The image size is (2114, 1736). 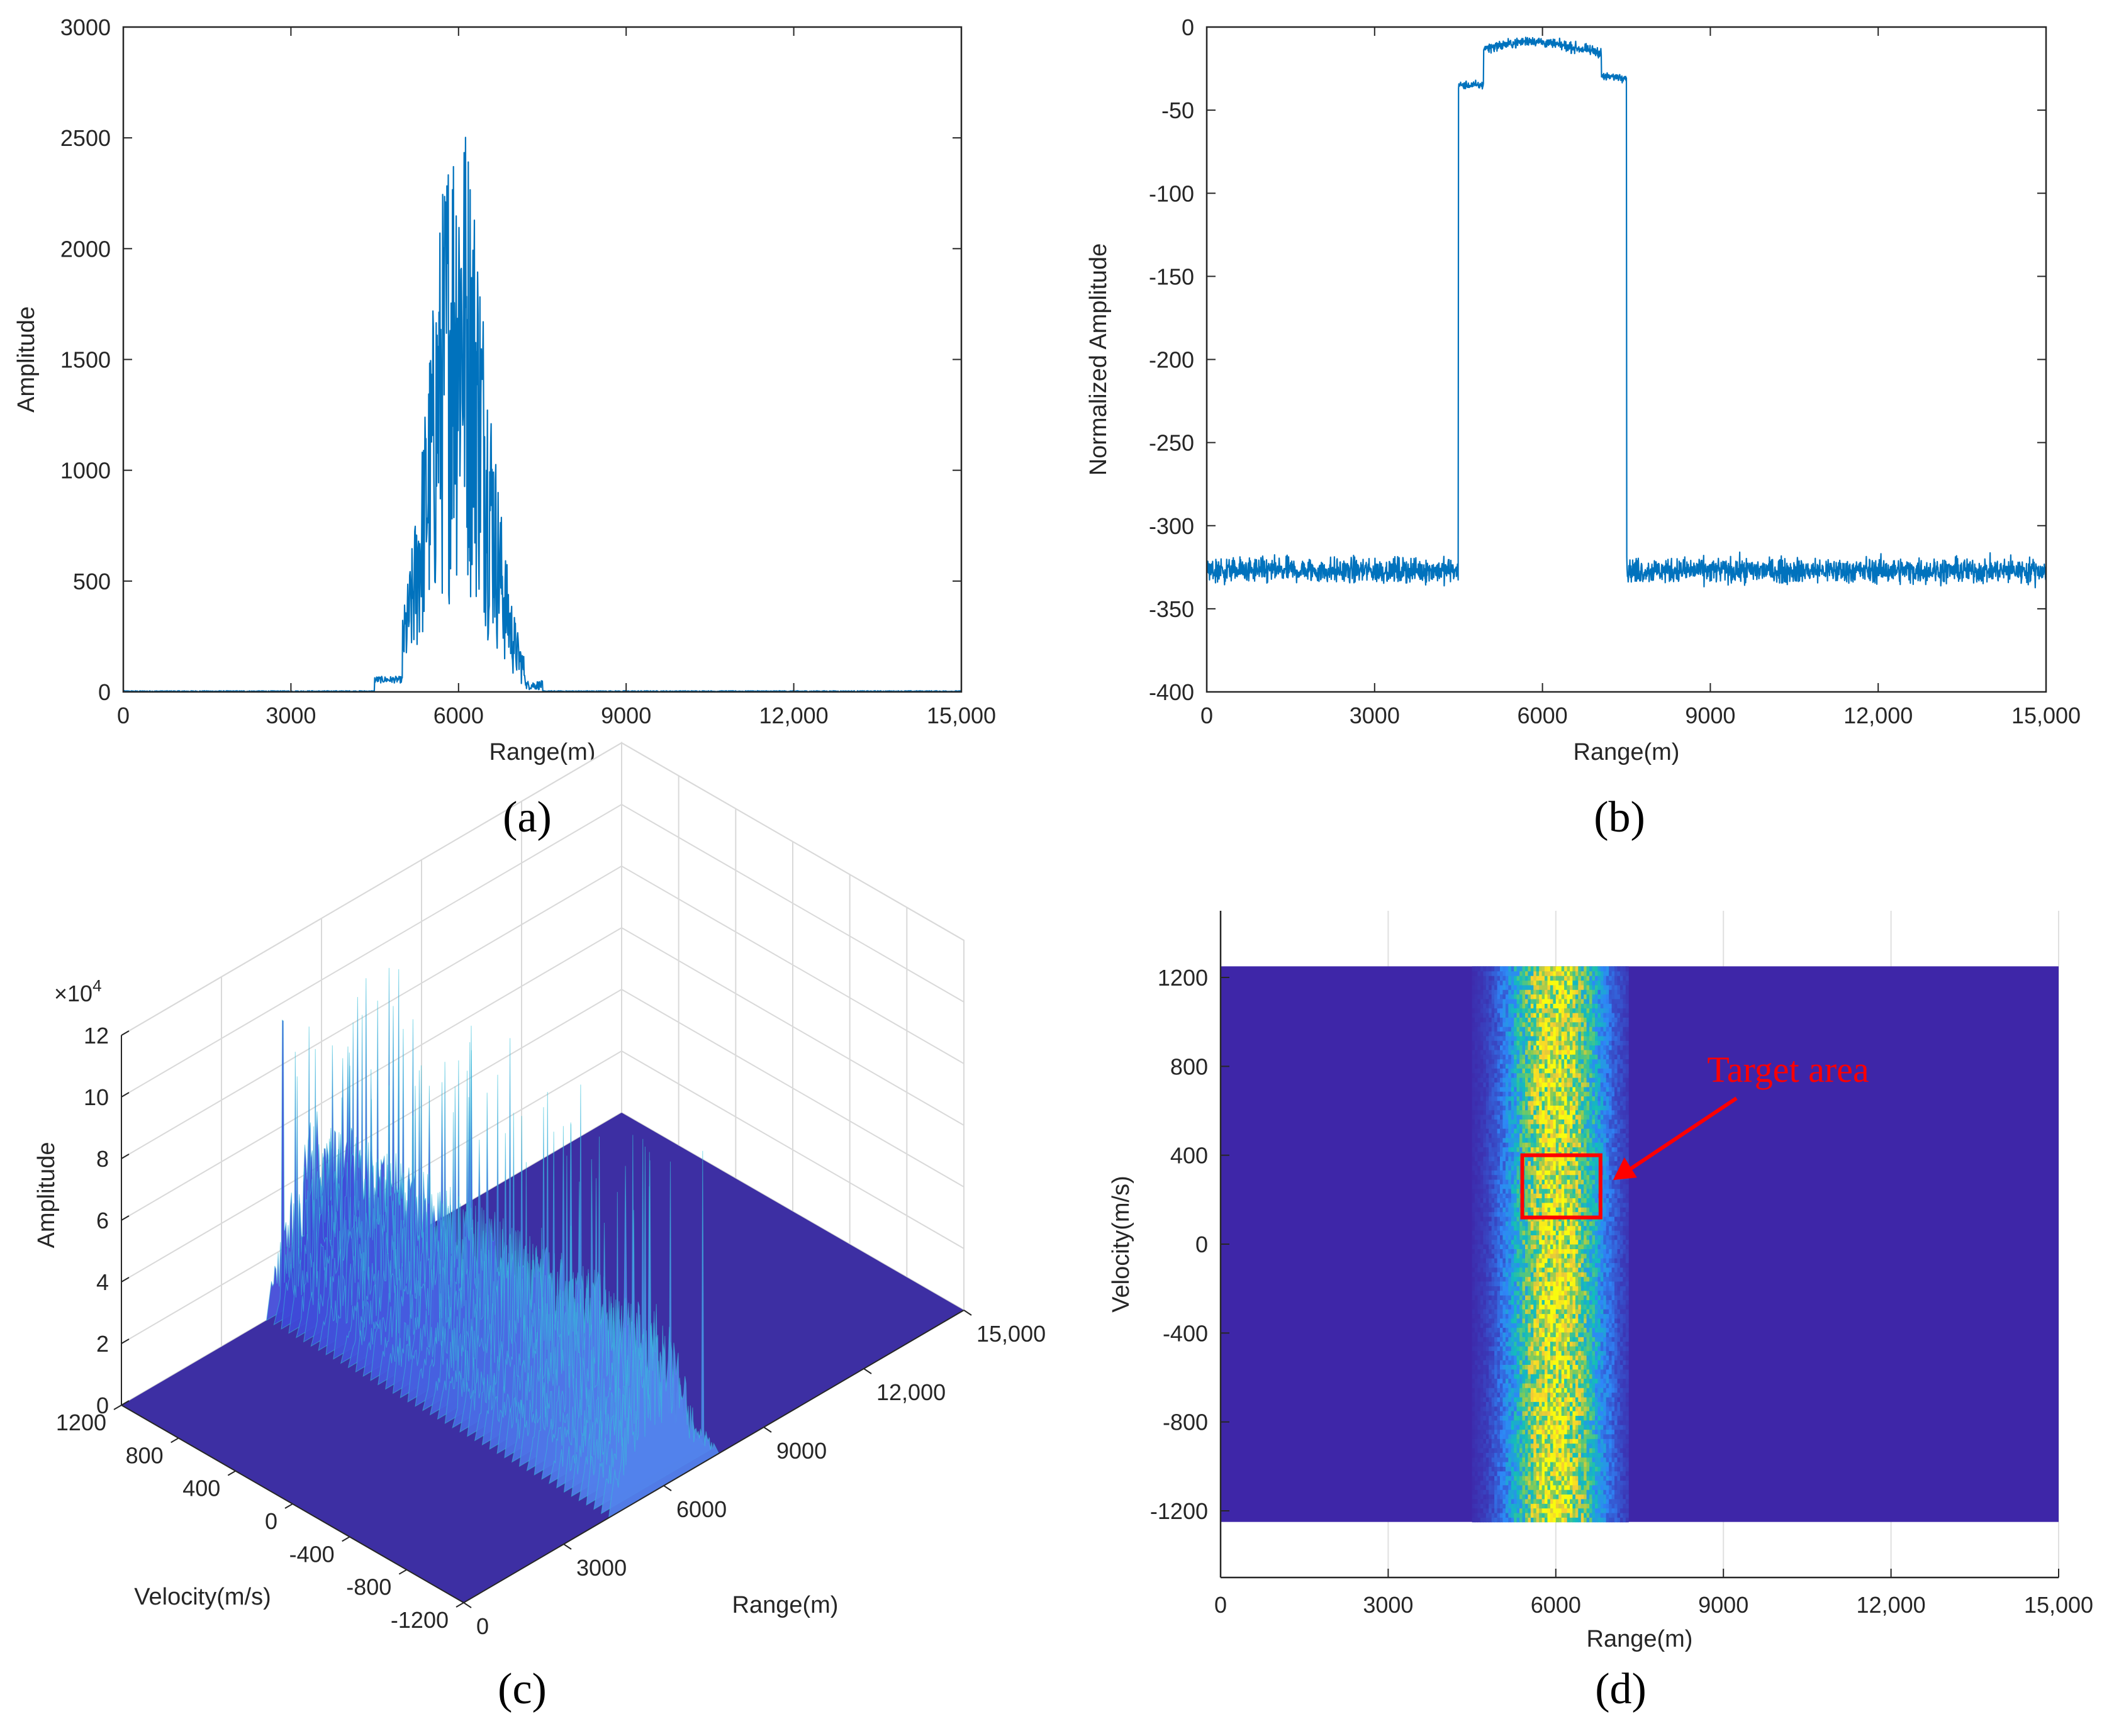 I want to click on x-tick-label: 15,000, so click(x=2046, y=715).